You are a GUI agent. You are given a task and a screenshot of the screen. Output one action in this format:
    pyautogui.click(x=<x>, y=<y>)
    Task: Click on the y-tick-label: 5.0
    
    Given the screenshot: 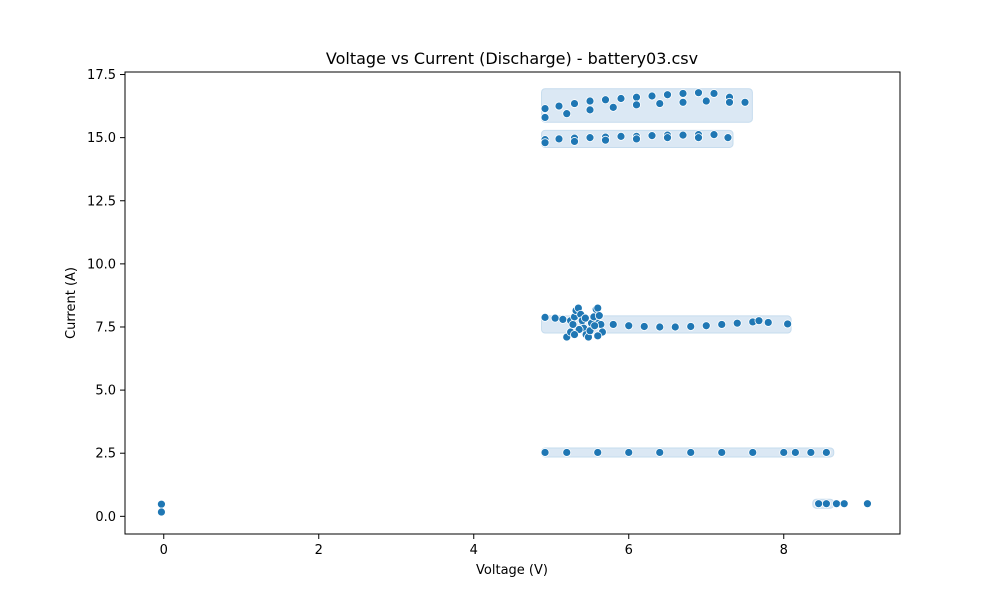 What is the action you would take?
    pyautogui.click(x=105, y=391)
    